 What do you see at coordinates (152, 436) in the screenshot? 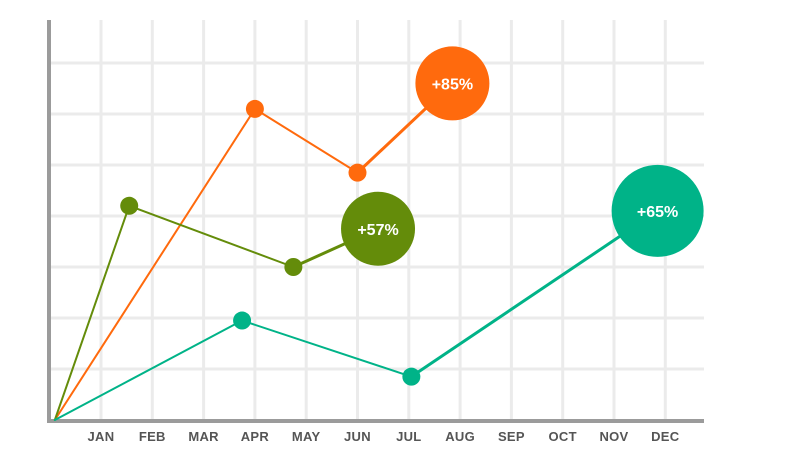
I see `x-tick-label-feb: FEB` at bounding box center [152, 436].